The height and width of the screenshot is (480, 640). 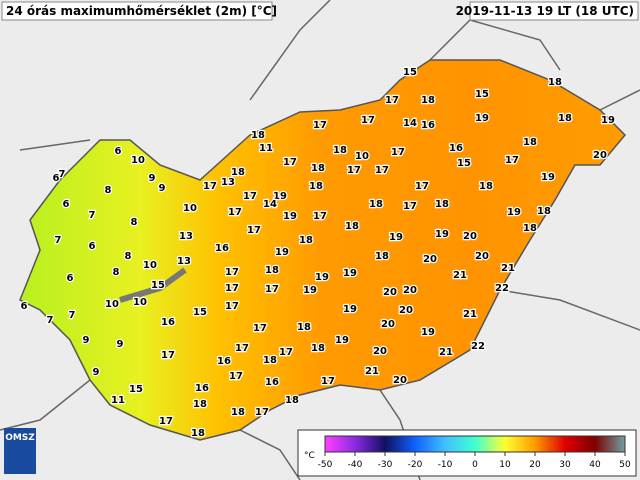 I want to click on colorbar-label: 30, so click(x=565, y=465).